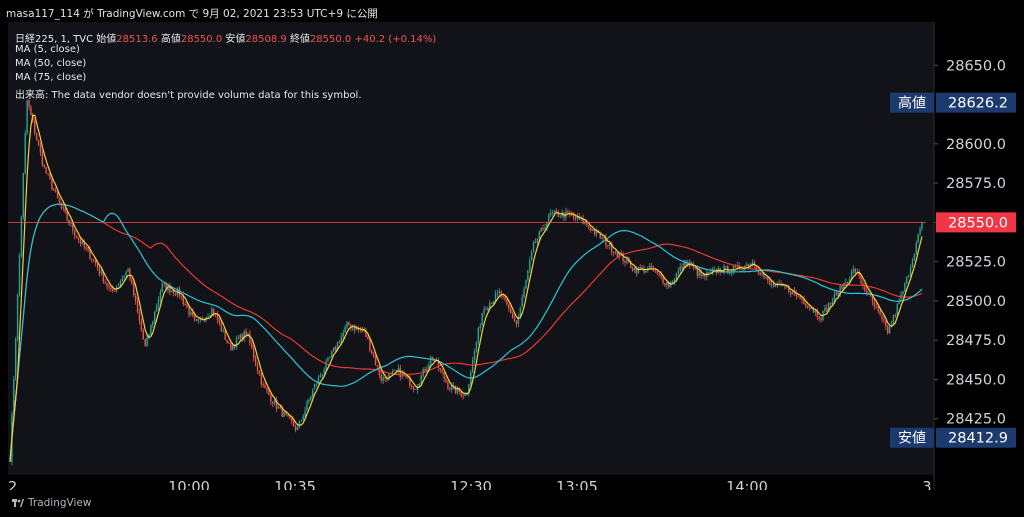  What do you see at coordinates (912, 102) in the screenshot?
I see `high-label-box` at bounding box center [912, 102].